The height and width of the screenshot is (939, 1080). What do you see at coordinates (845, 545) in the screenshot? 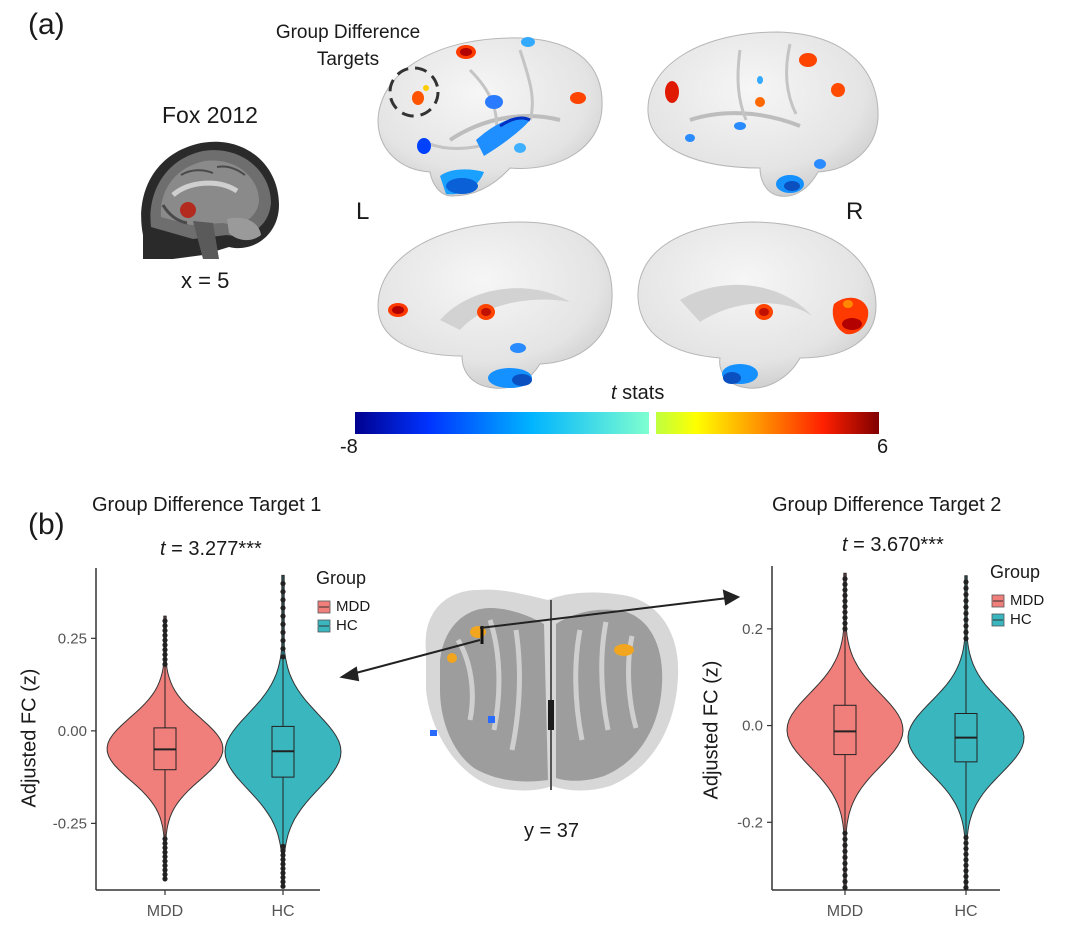
I see `chart2-stat-italic: t` at bounding box center [845, 545].